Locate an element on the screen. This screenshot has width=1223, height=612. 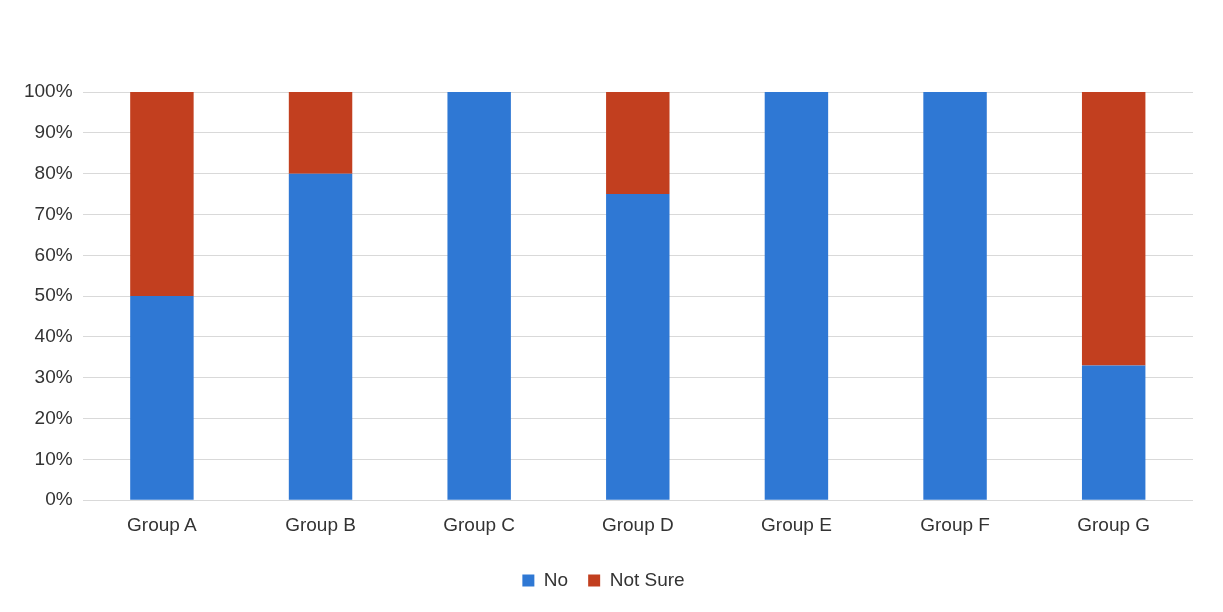
legend-label: Not Sure is located at coordinates (647, 579).